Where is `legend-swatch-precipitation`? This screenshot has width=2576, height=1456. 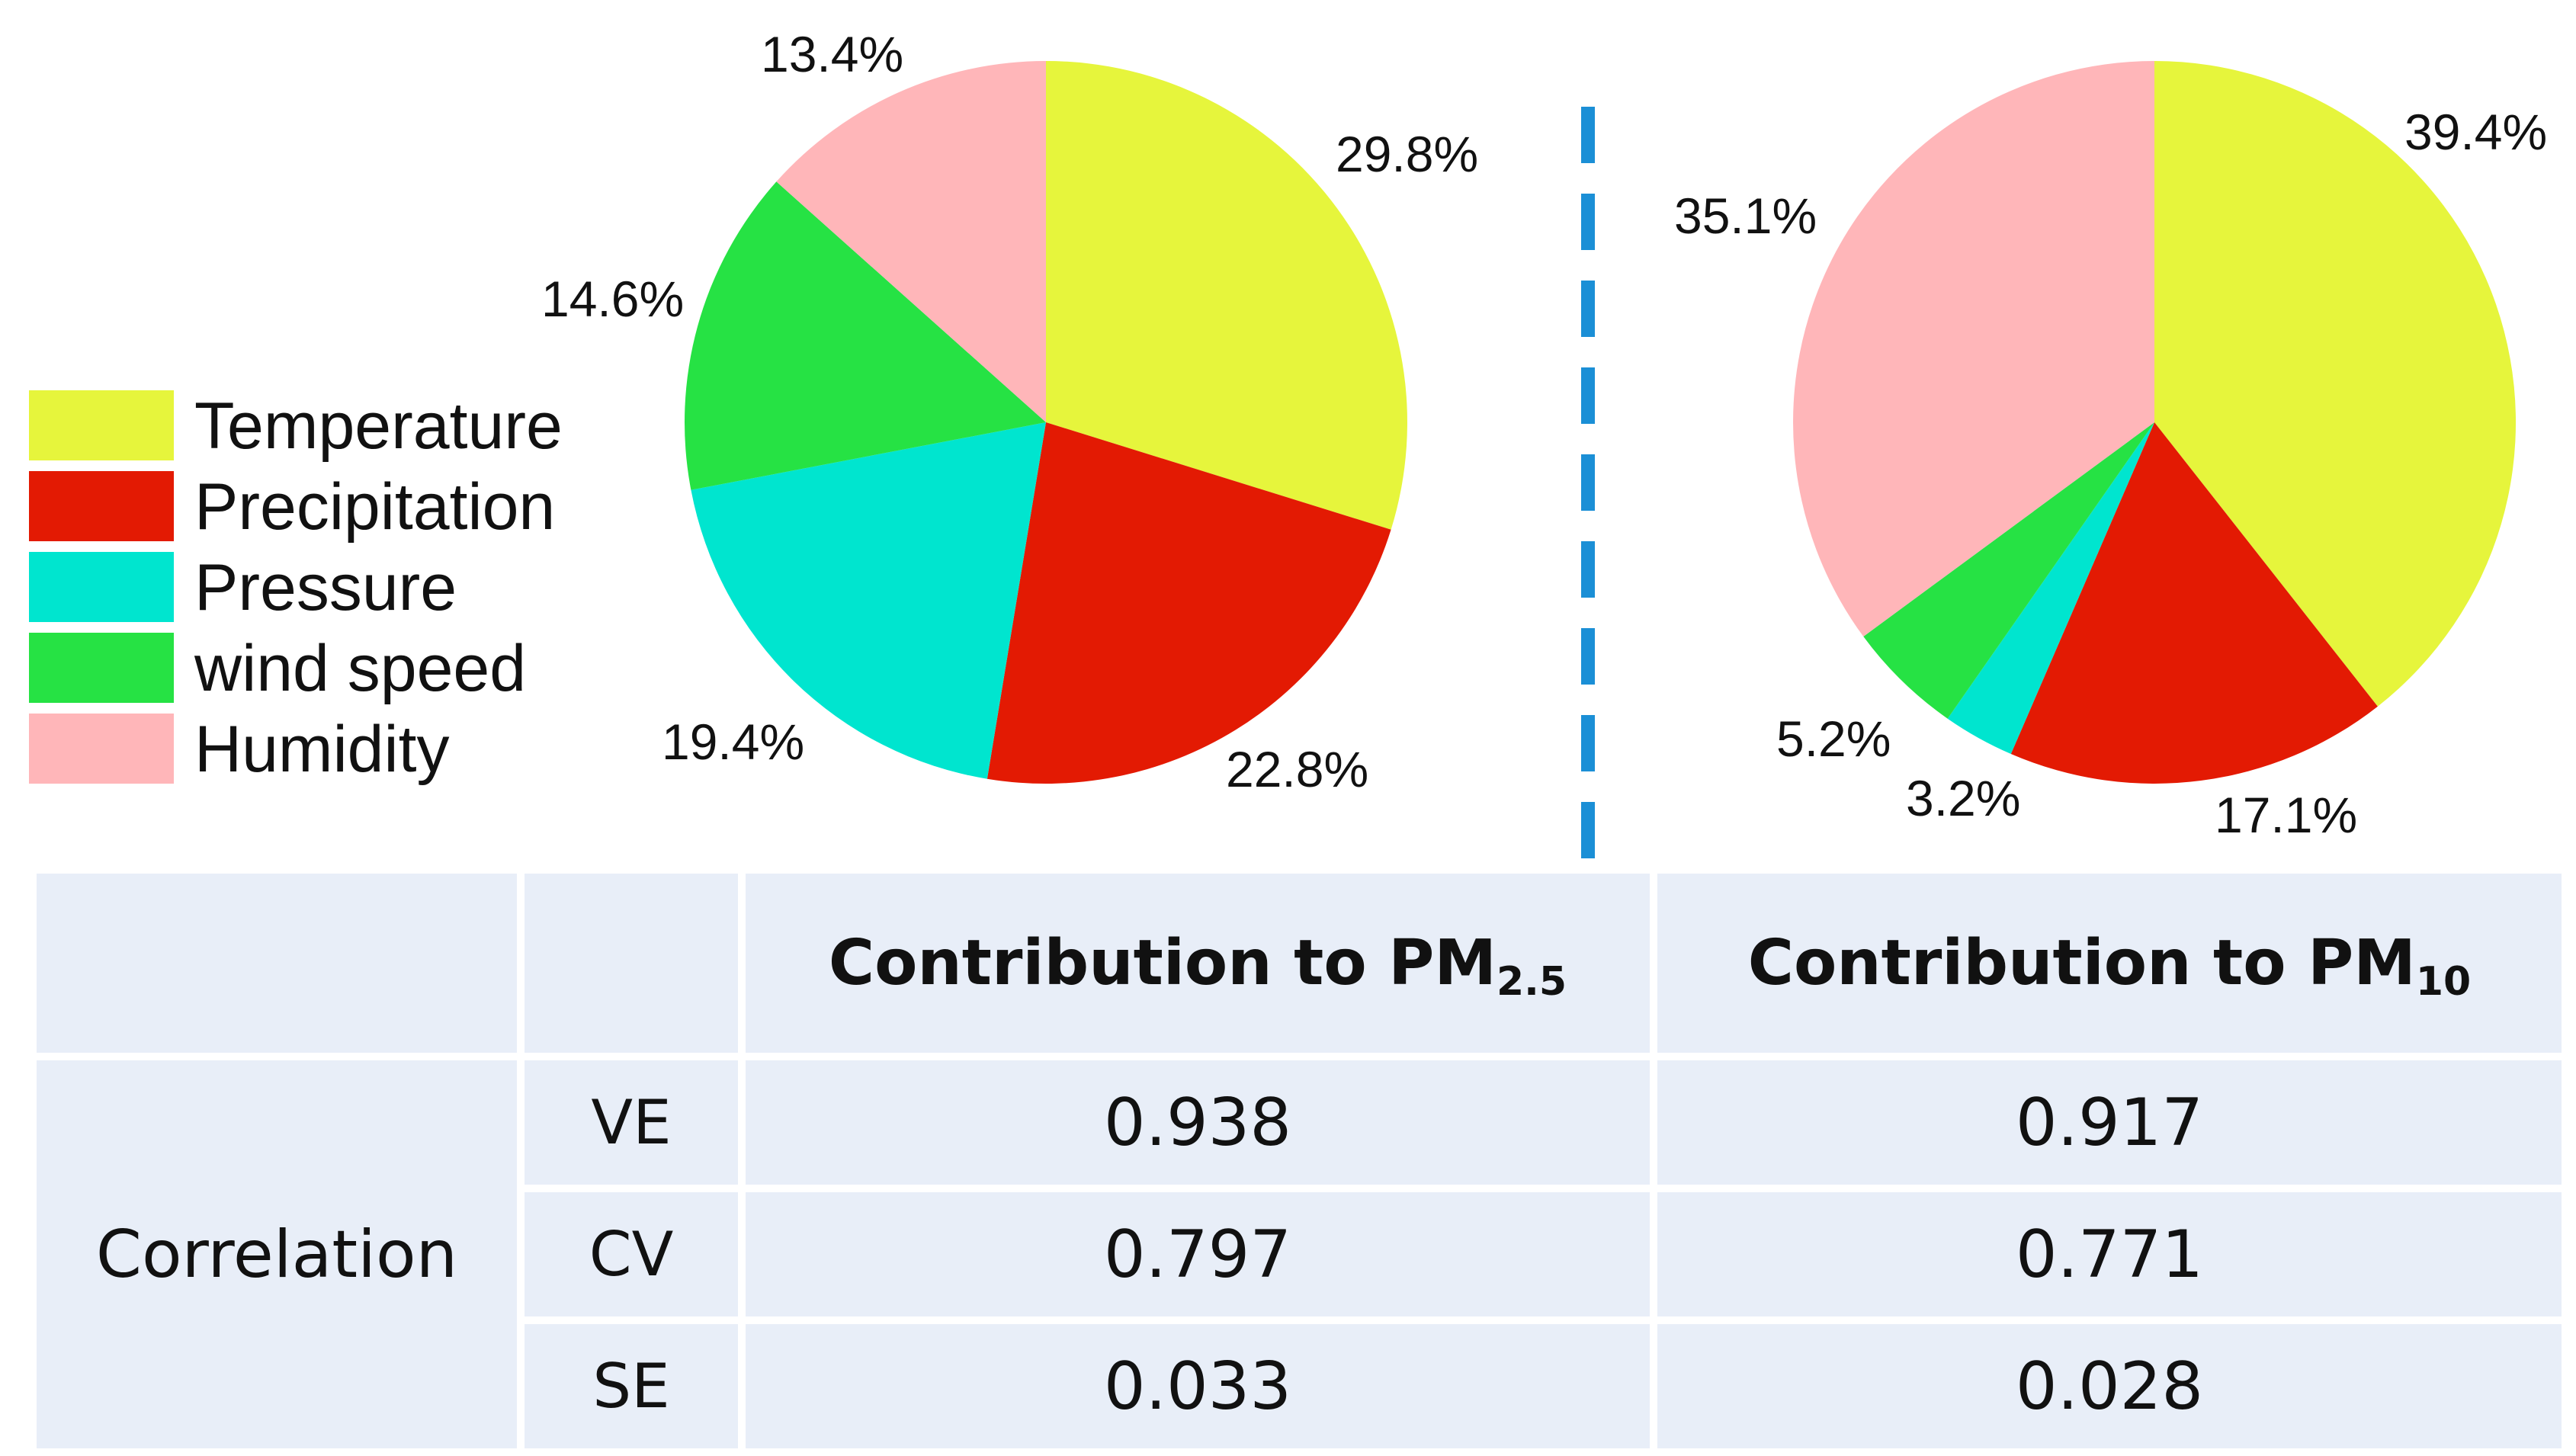
legend-swatch-precipitation is located at coordinates (101, 506).